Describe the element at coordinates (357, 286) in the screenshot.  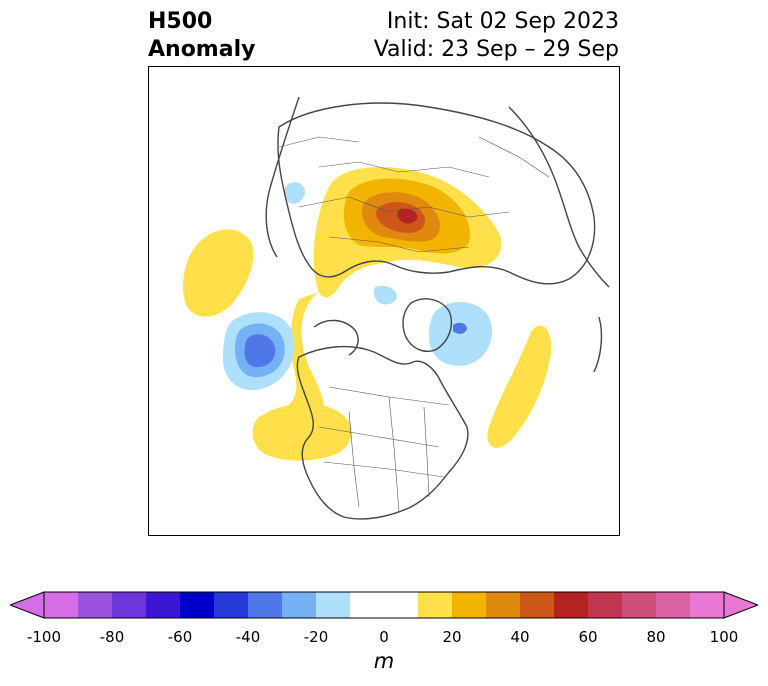
I see `negative-anomaly-fills` at that location.